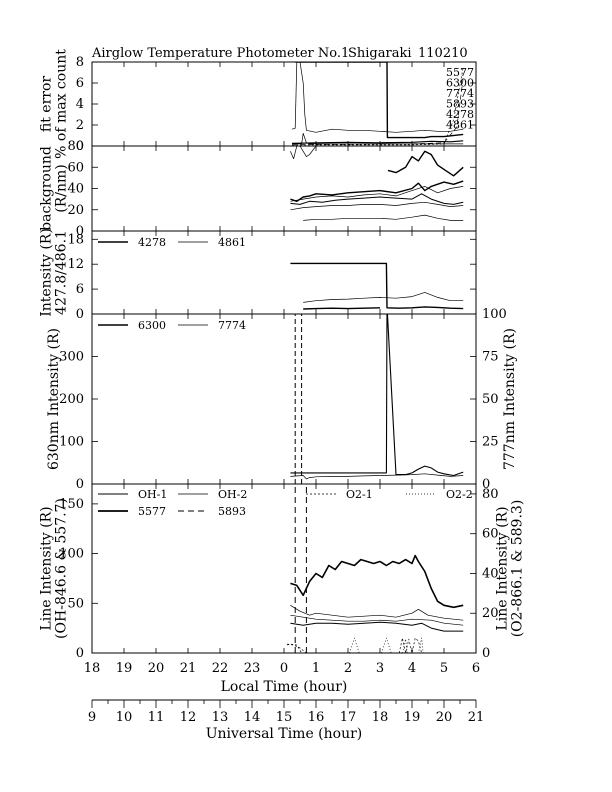 This screenshot has width=612, height=792. I want to click on utc-tick-label: 10, so click(124, 717).